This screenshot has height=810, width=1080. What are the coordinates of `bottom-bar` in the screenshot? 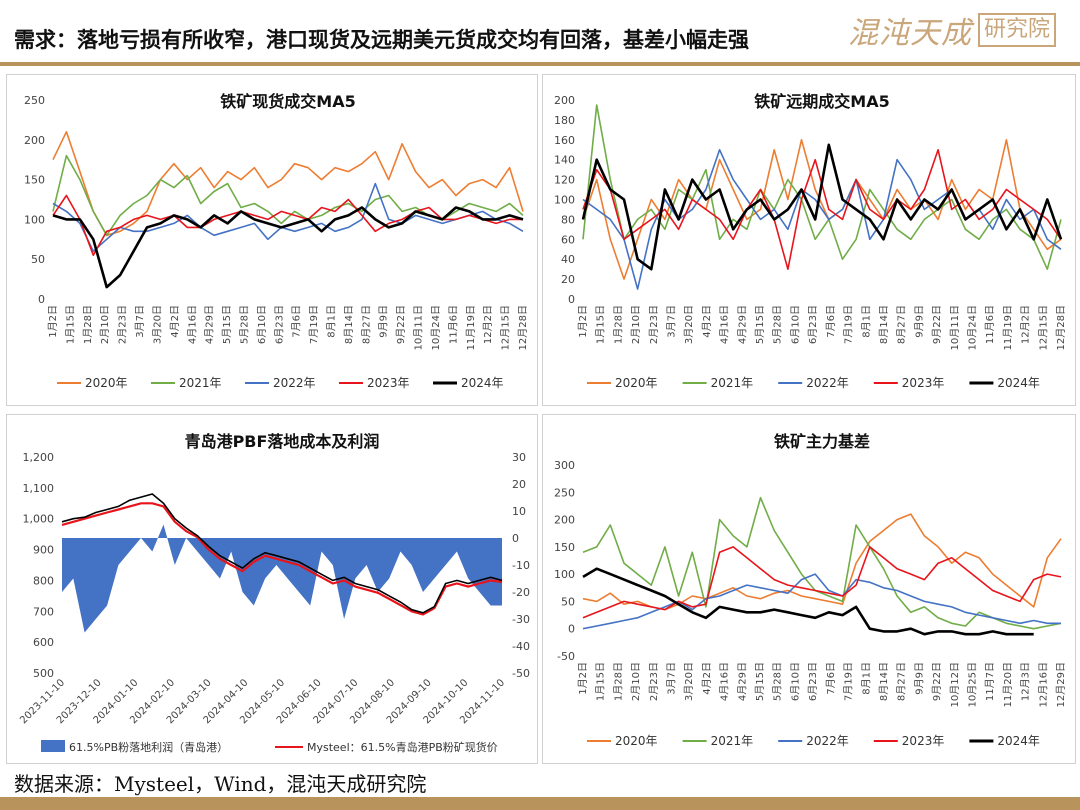 It's located at (540, 803).